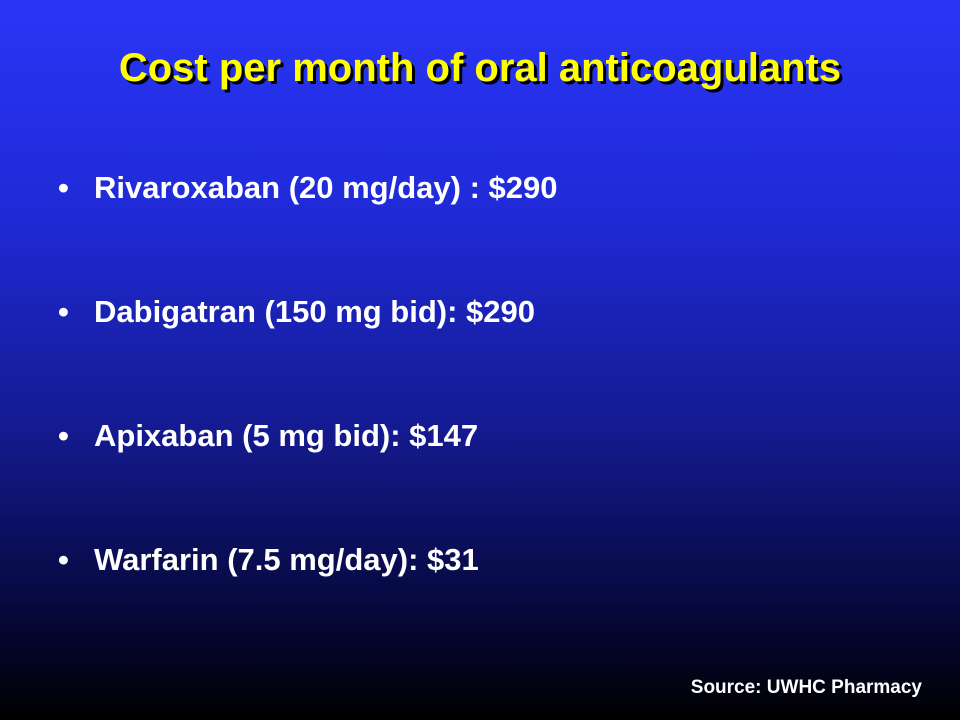  Describe the element at coordinates (307, 470) in the screenshot. I see `bullet-item-apixaban: • Apixaban (5 mg bid): $147` at that location.